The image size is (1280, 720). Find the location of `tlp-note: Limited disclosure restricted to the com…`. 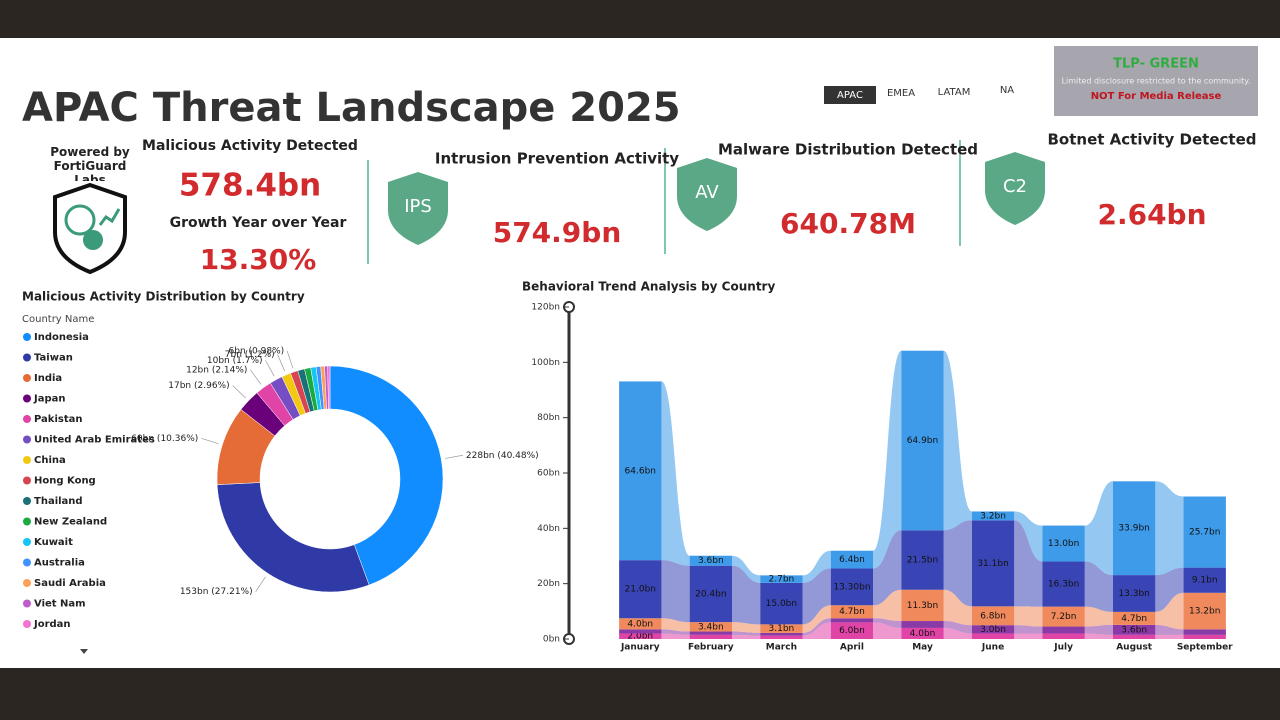

tlp-note: Limited disclosure restricted to the com… is located at coordinates (1156, 81).